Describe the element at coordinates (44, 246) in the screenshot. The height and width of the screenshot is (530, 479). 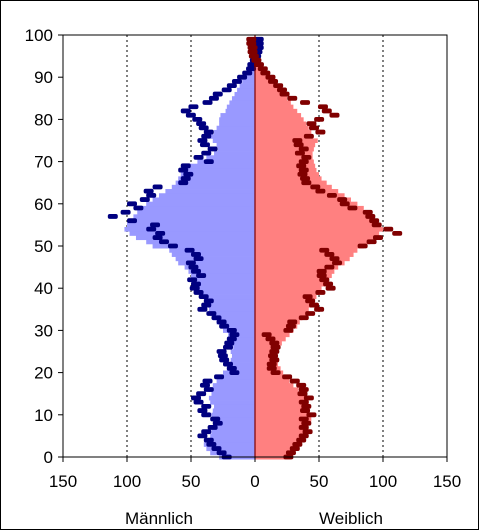
I see `y-axis-ticks: 0 10 20 30 40 50 60 70 80 90 100` at that location.